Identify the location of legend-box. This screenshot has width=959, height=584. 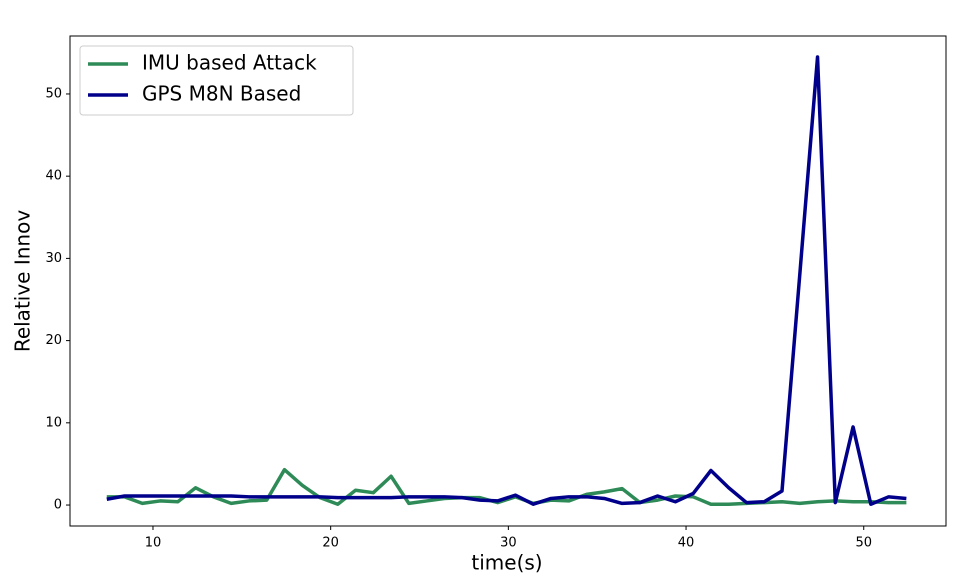
(216, 80).